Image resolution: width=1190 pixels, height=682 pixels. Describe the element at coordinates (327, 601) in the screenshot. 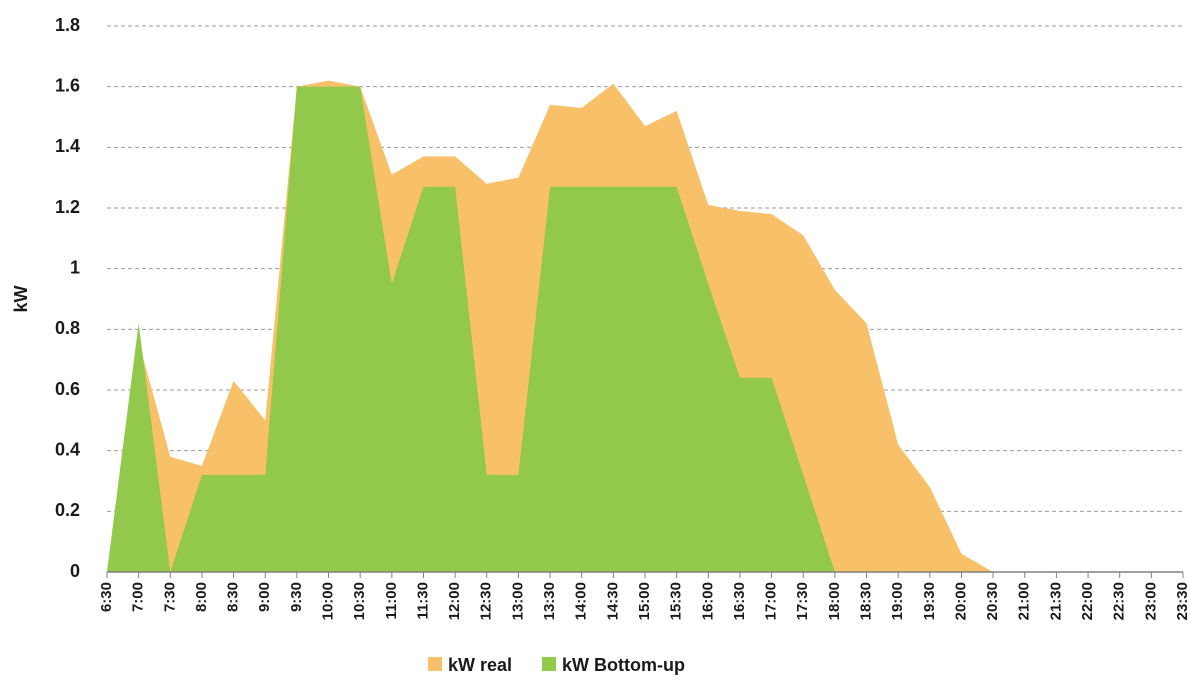

I see `x-tick-label: 10:00` at that location.